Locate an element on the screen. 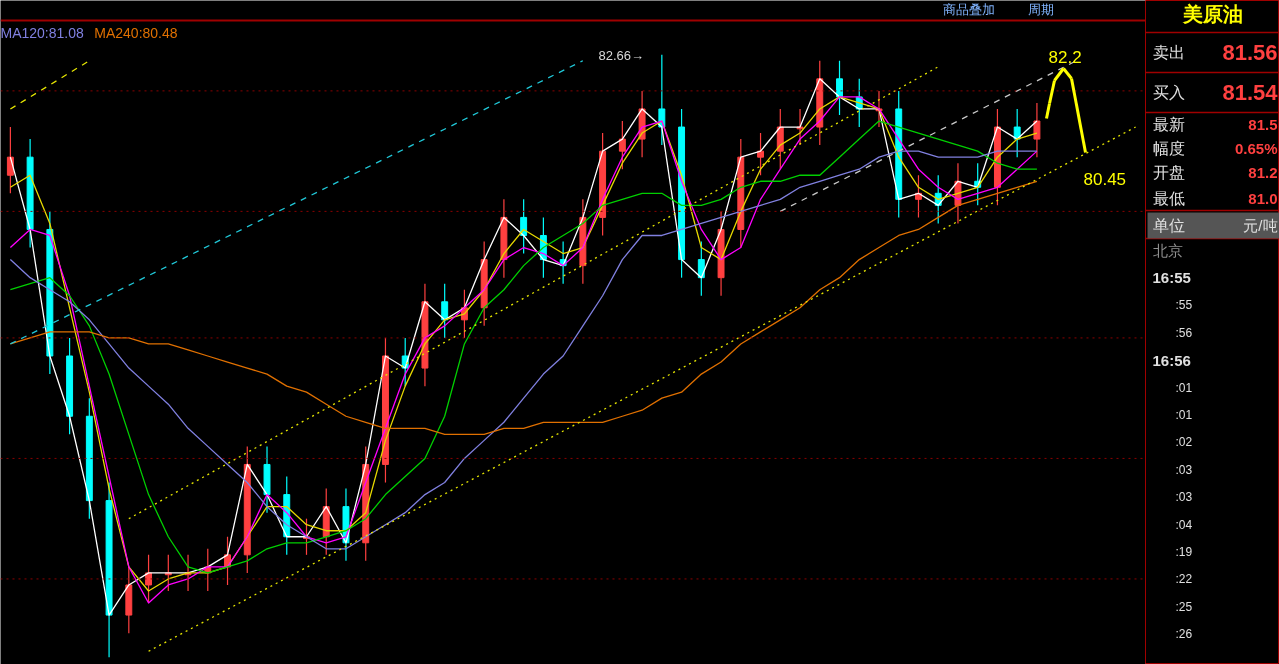 This screenshot has width=1279, height=664. annotation: 80.45 is located at coordinates (1105, 179).